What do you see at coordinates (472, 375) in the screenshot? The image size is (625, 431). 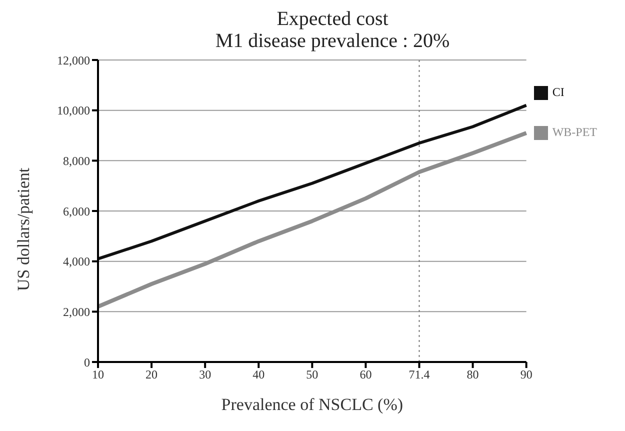 I see `x-tick-label: 80` at bounding box center [472, 375].